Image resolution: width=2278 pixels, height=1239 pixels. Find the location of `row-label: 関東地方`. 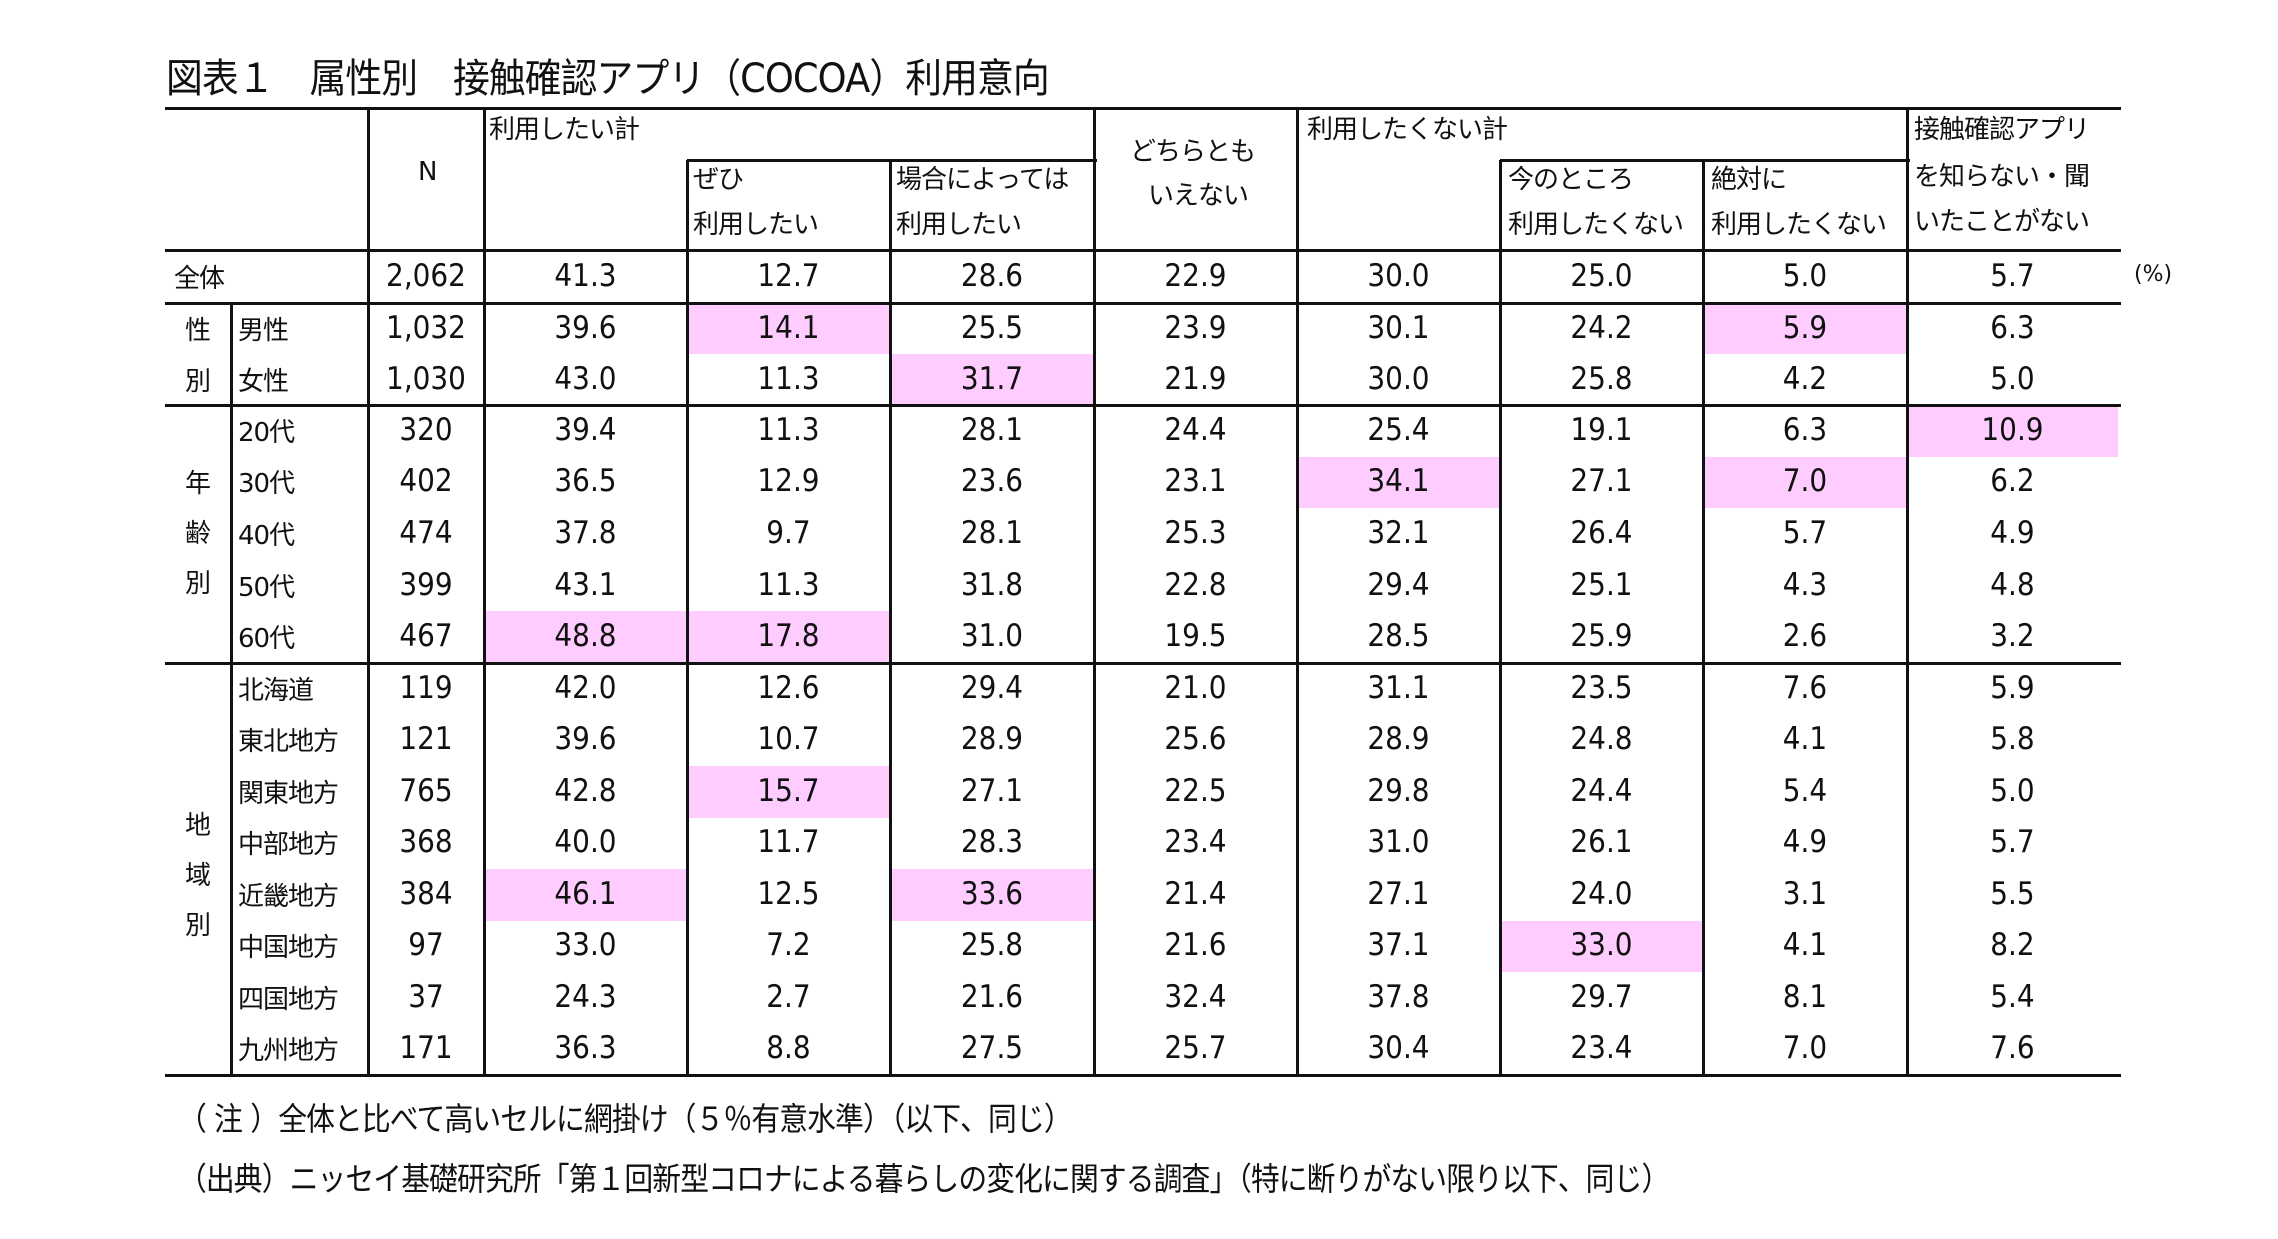

row-label: 関東地方 is located at coordinates (288, 793).